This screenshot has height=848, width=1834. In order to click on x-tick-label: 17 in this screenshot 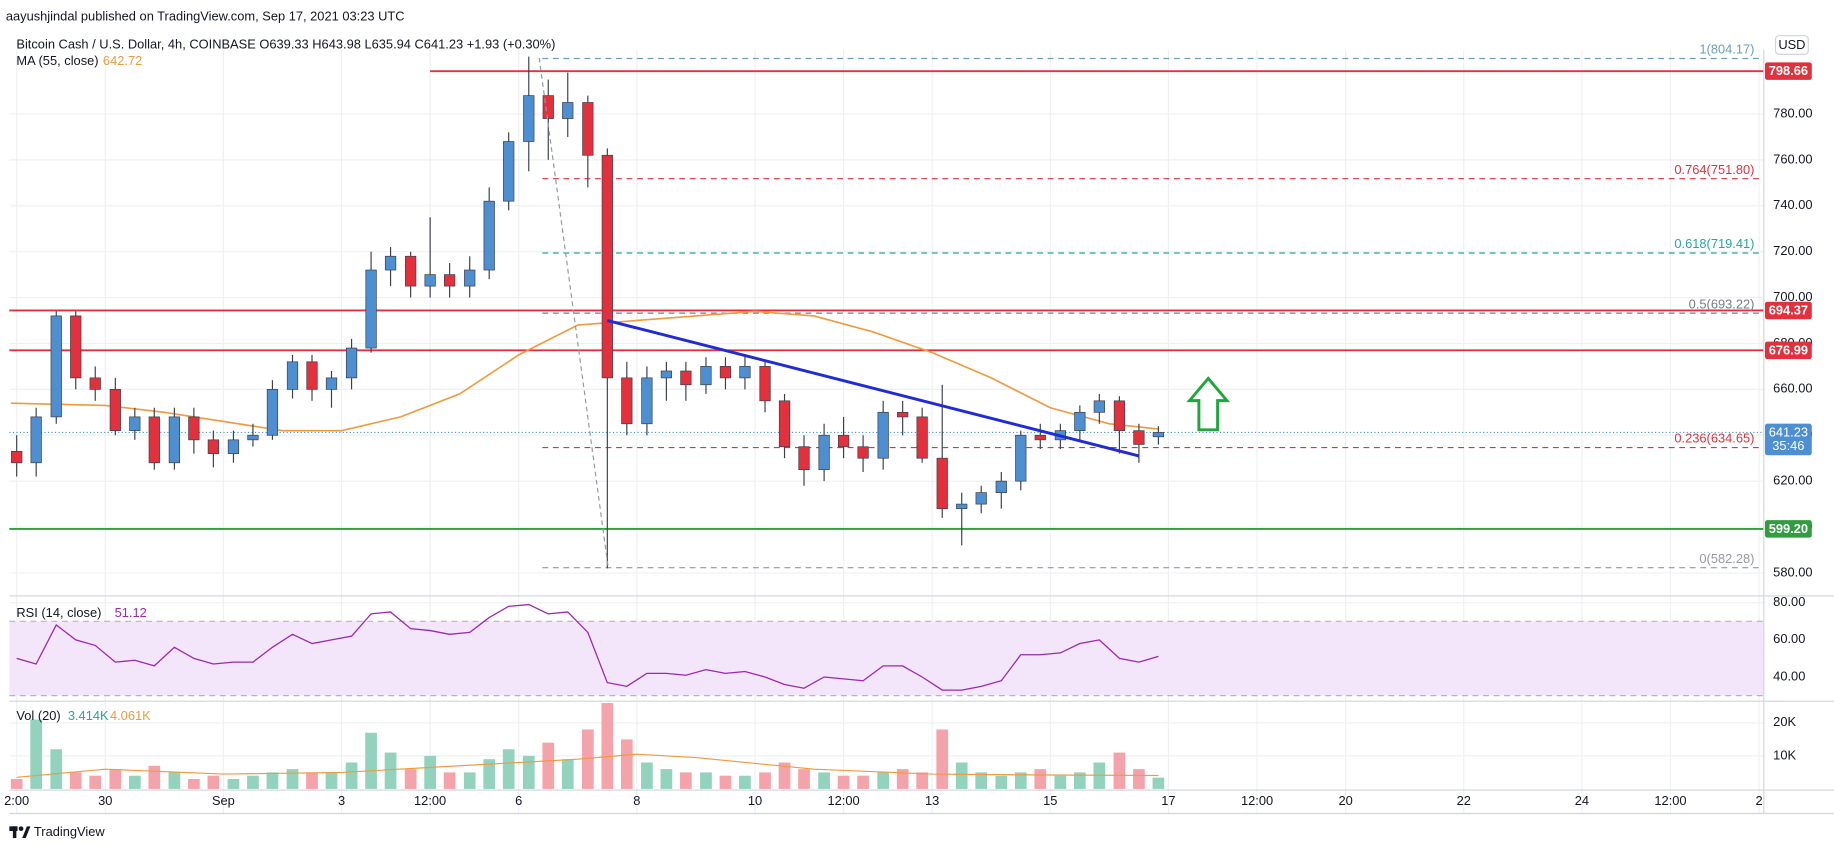, I will do `click(1168, 800)`.